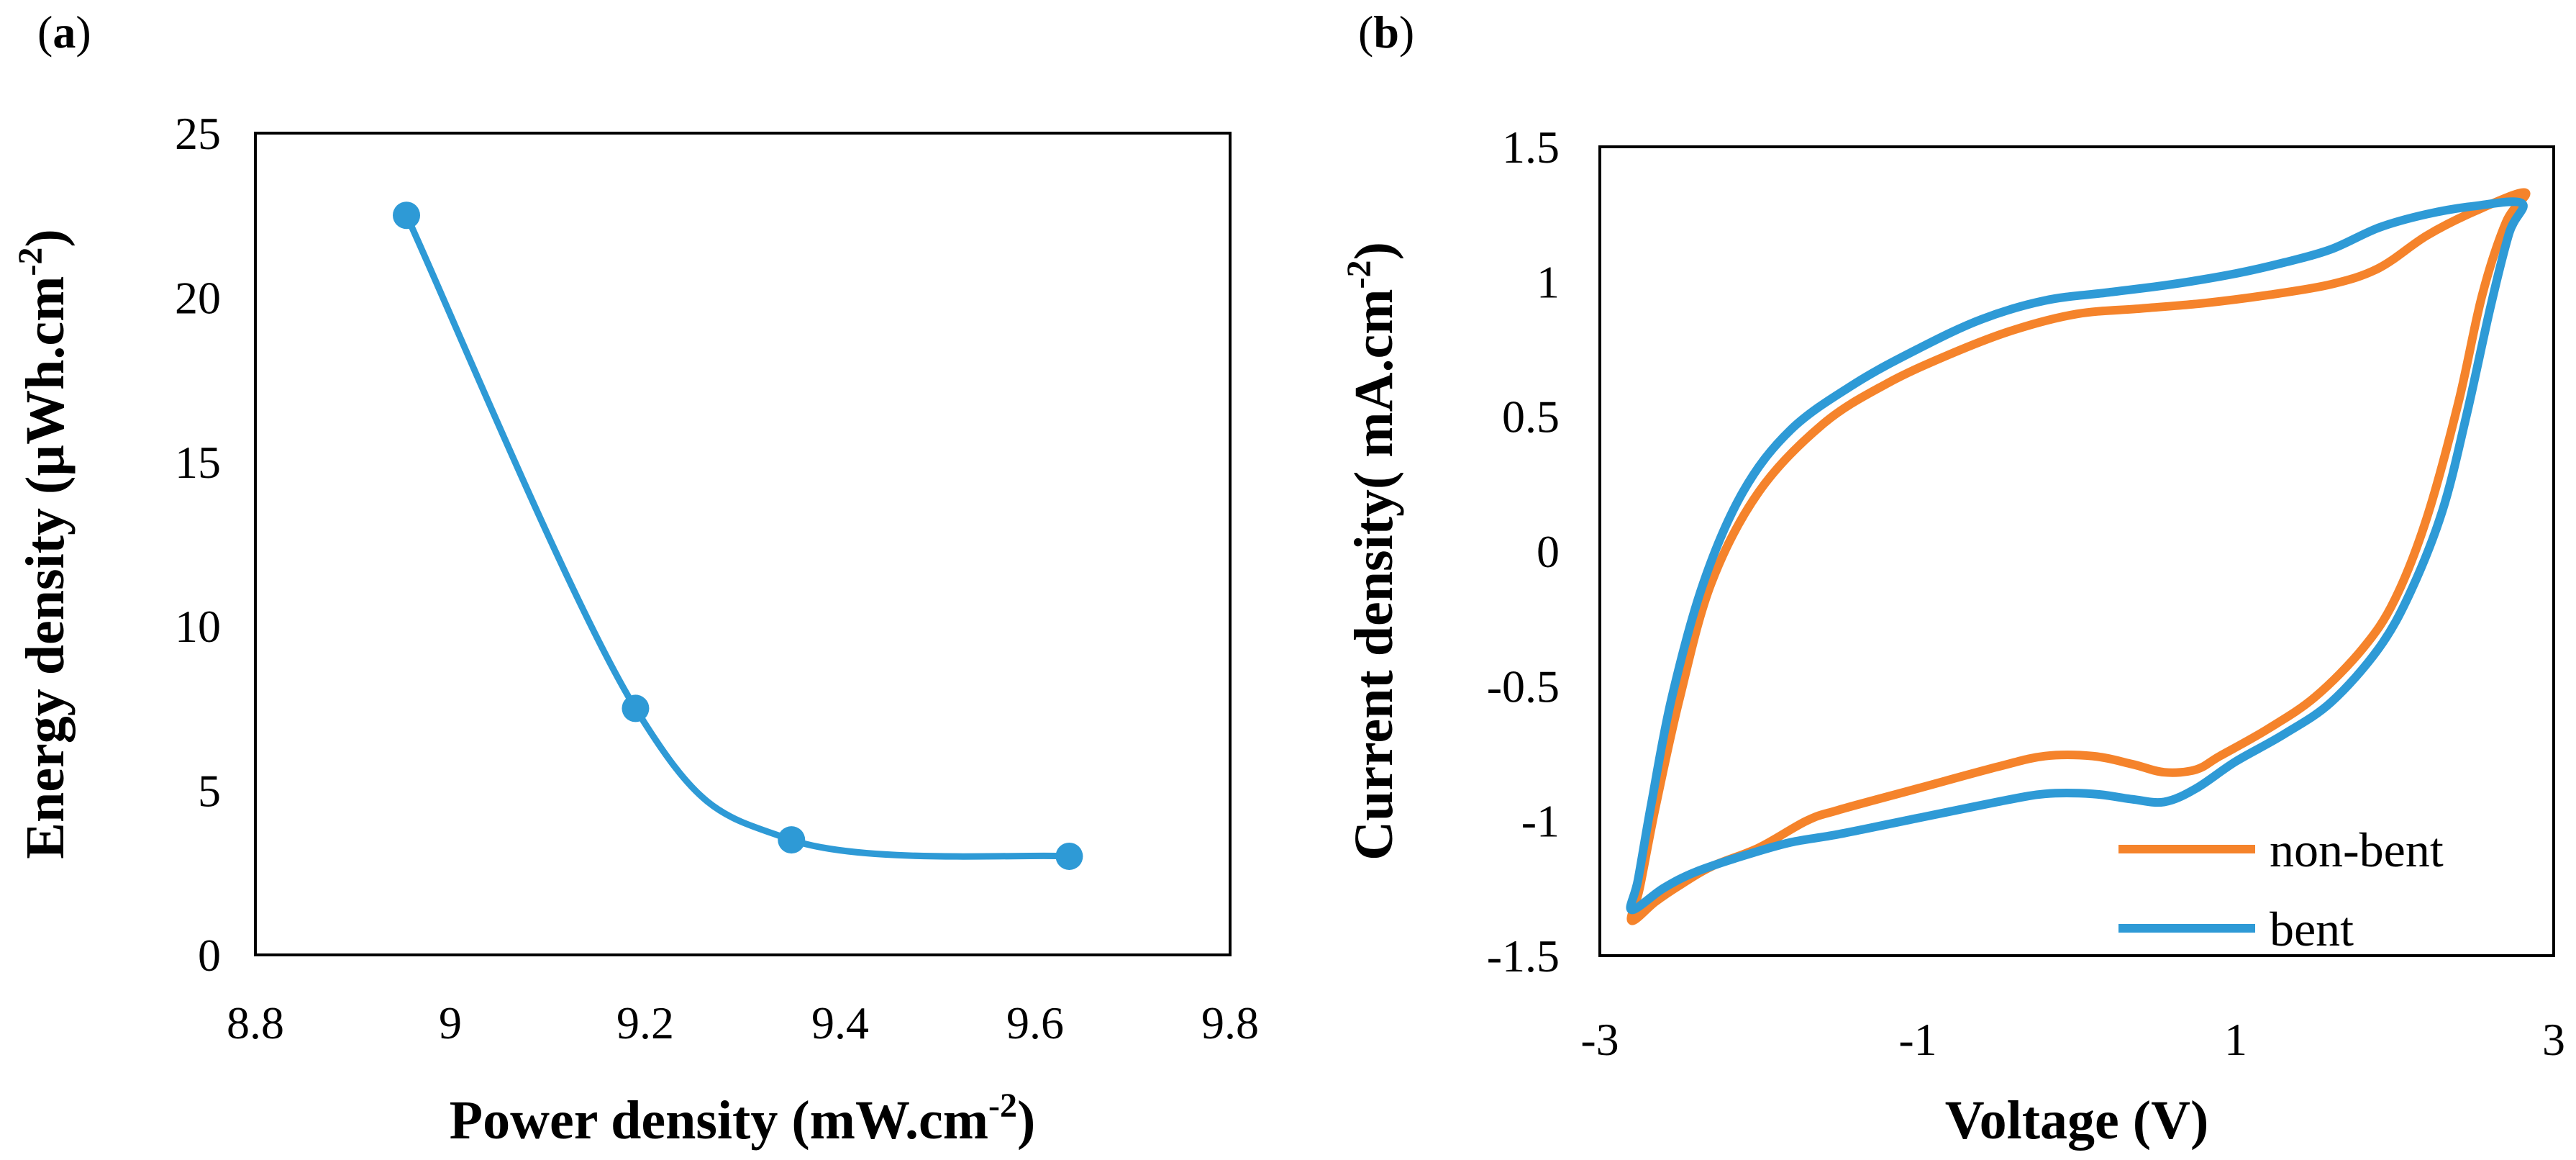  What do you see at coordinates (1230, 1022) in the screenshot?
I see `x-tick-label-a: 9.8` at bounding box center [1230, 1022].